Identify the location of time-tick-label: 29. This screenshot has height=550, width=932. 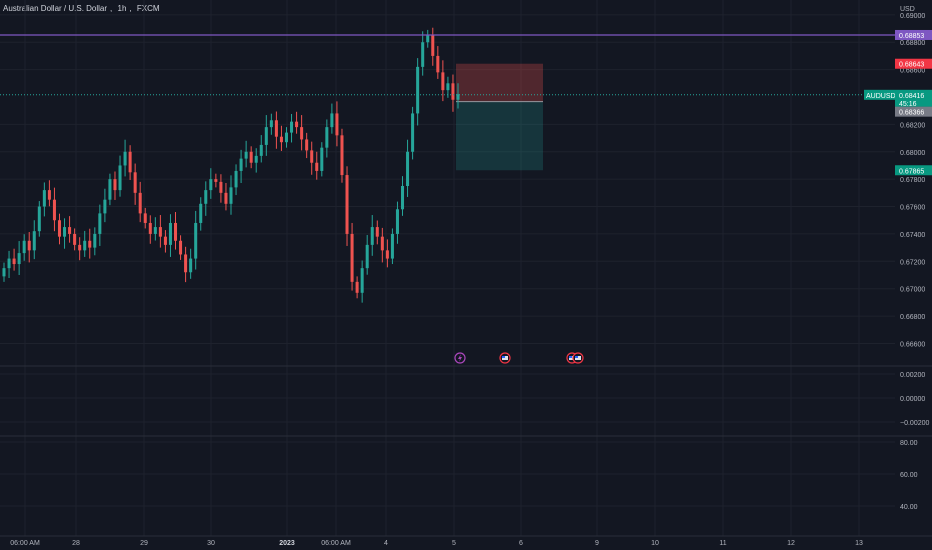
(144, 543).